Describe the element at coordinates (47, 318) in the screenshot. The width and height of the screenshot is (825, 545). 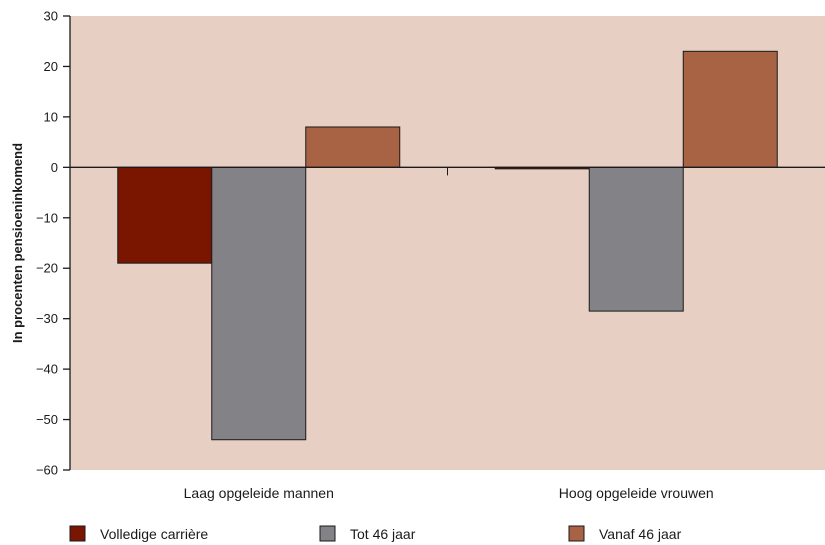
I see `y-tick-label: −30` at that location.